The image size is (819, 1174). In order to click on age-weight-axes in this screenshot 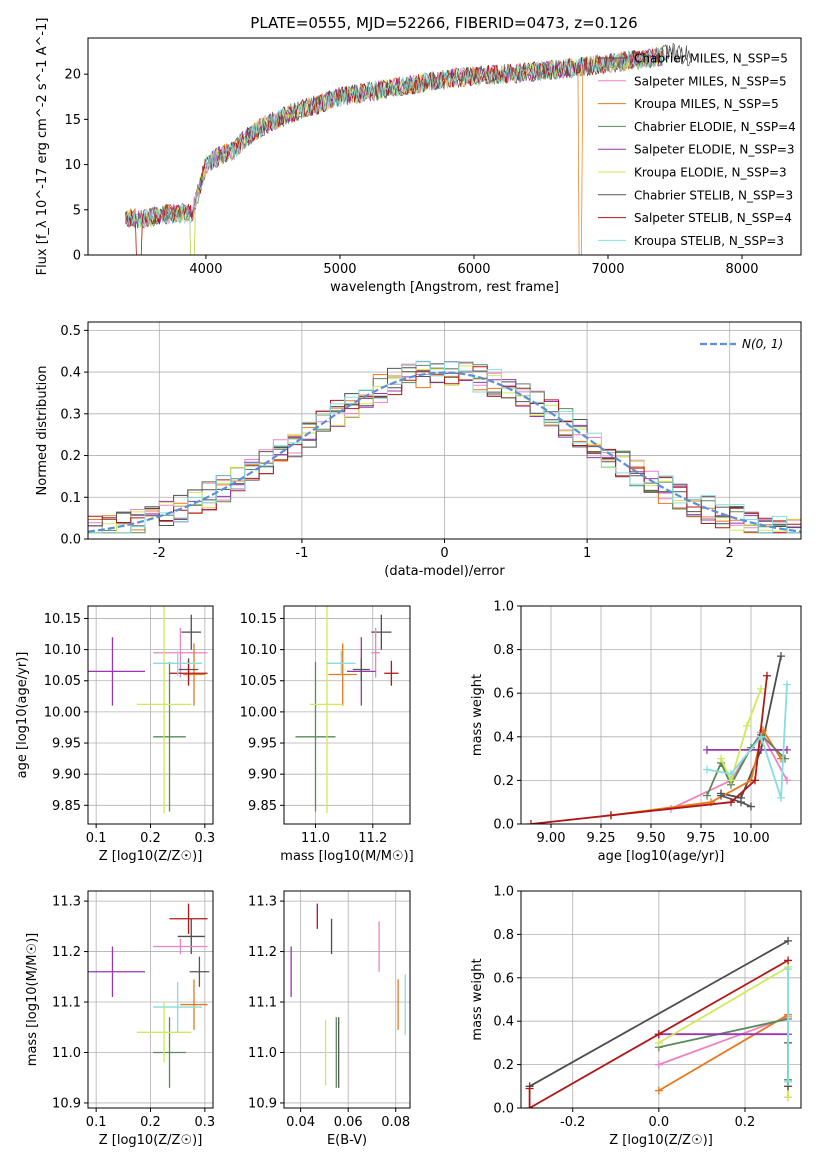, I will do `click(659, 716)`.